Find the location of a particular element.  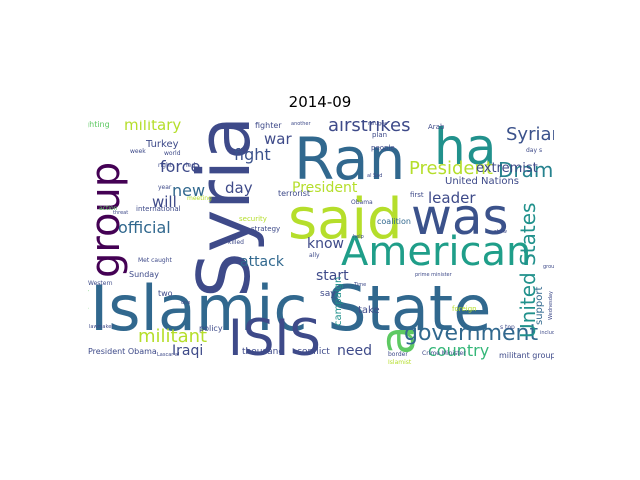

cloud-word-fighting: fighting is located at coordinates (99, 124).